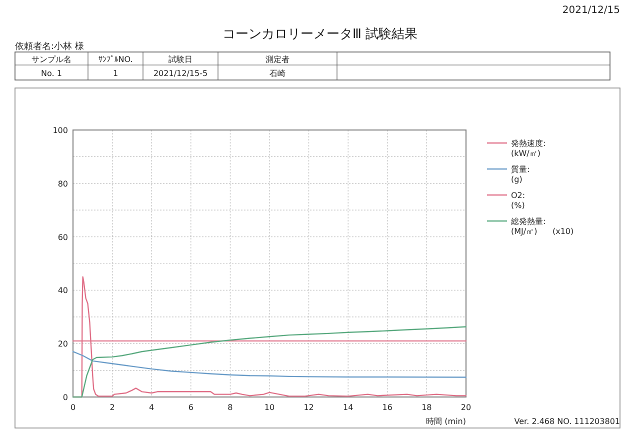 The image size is (640, 445). What do you see at coordinates (528, 148) in the screenshot?
I see `legend-label: 発熱速度: (kW/㎡)` at bounding box center [528, 148].